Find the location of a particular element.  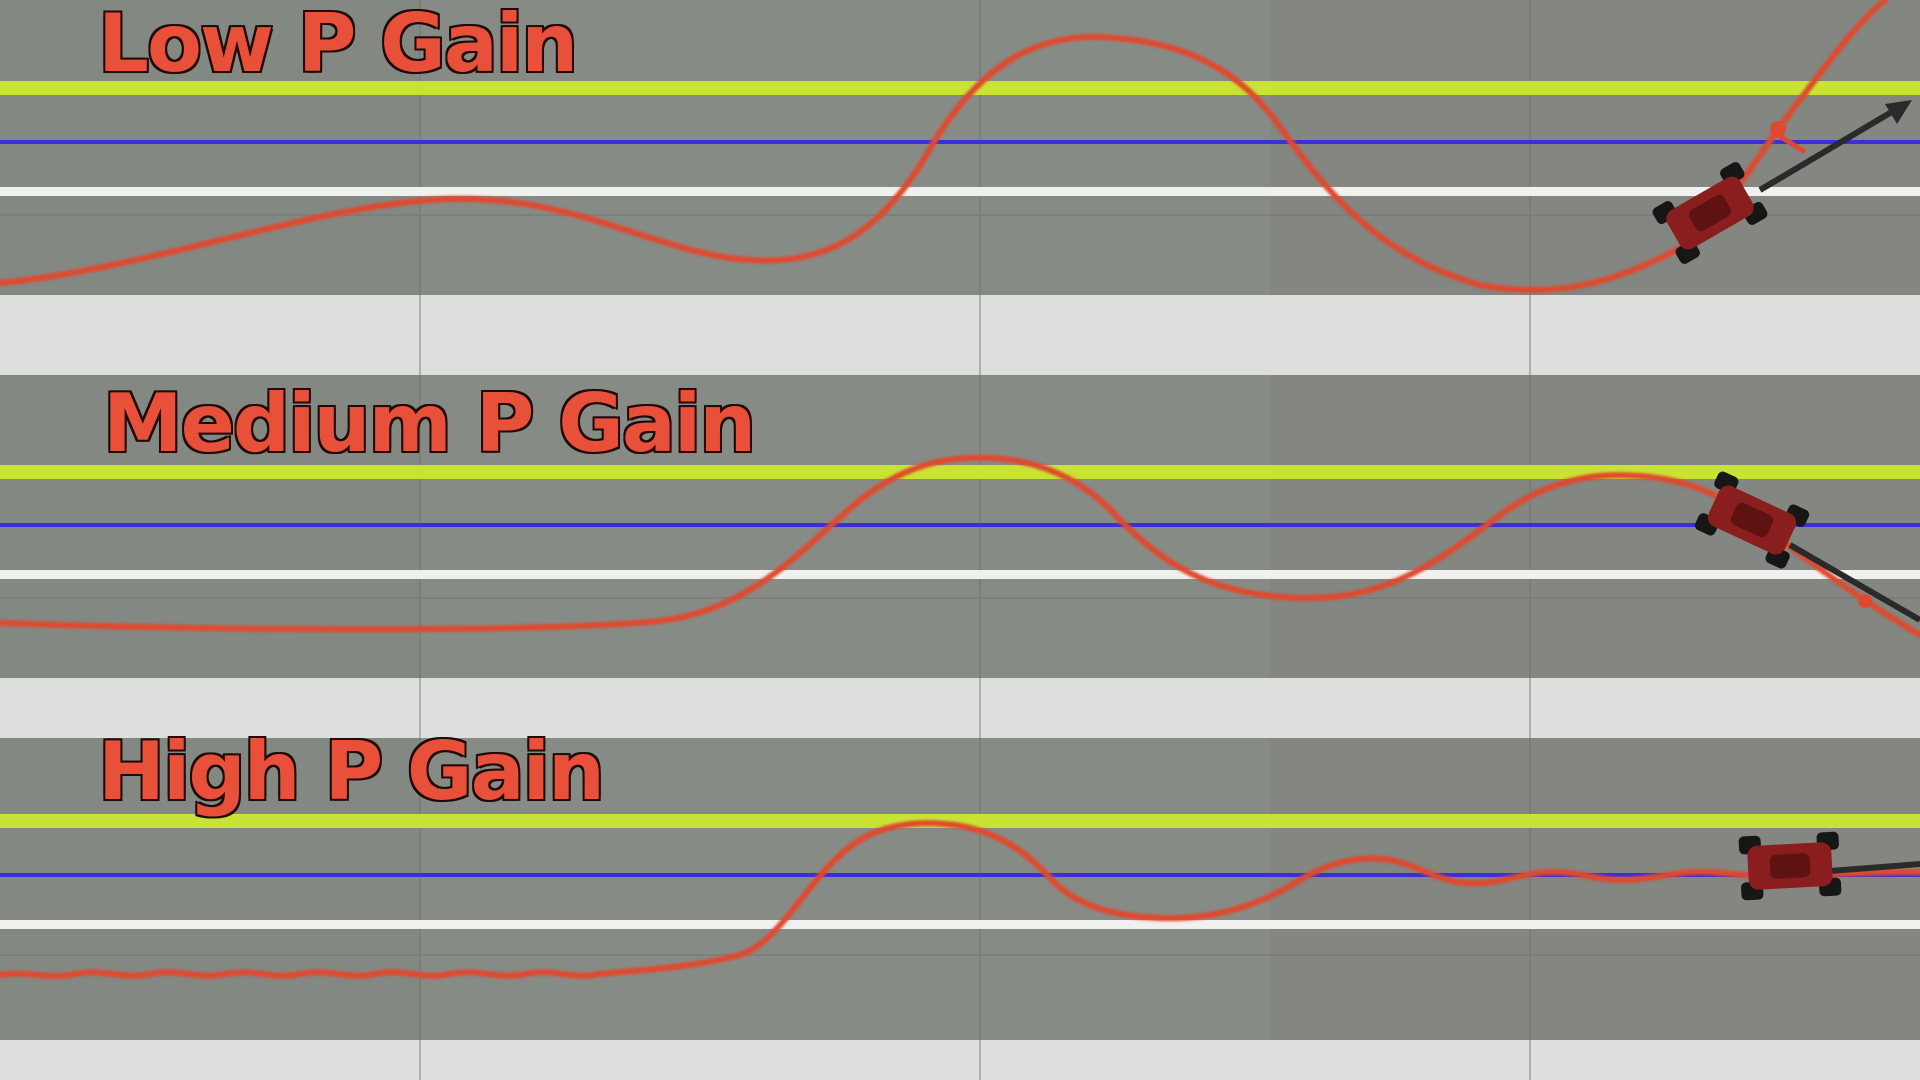

path-trace-high is located at coordinates (960, 899).